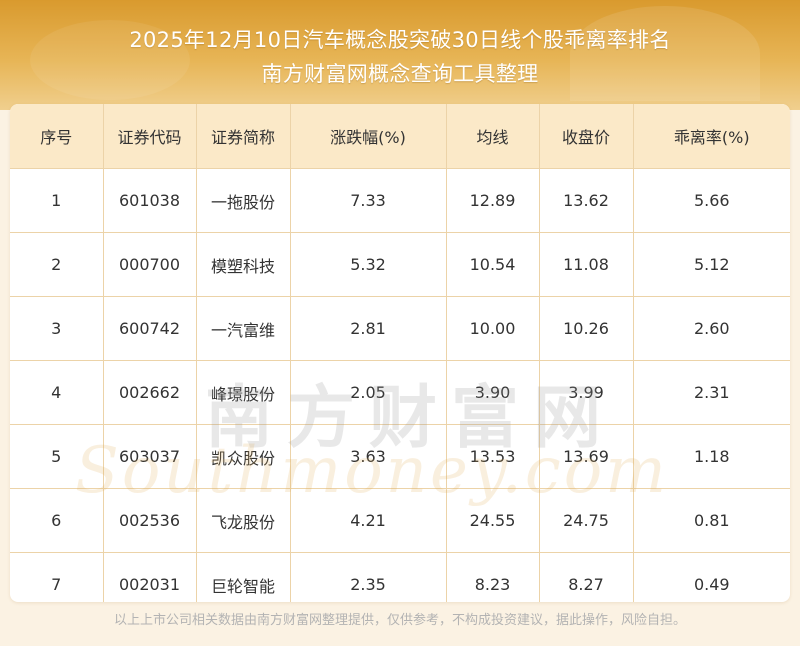  What do you see at coordinates (368, 328) in the screenshot?
I see `cell-change: 2.81` at bounding box center [368, 328].